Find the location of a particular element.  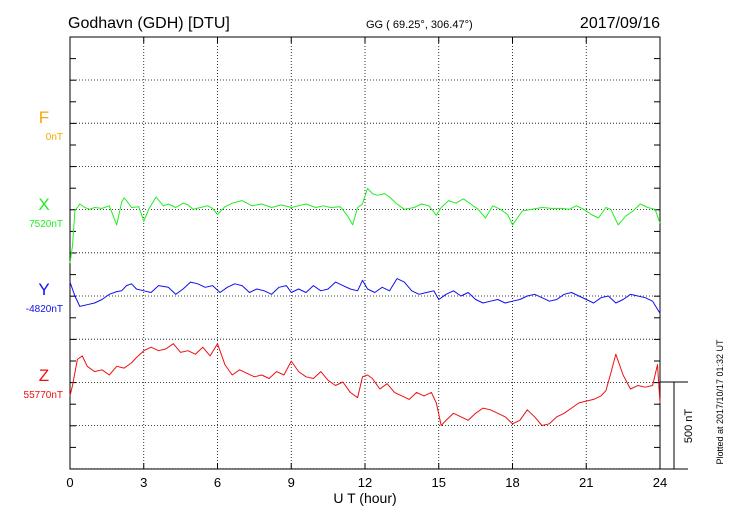

series-baseline-Y: -4820nT is located at coordinates (44, 309).